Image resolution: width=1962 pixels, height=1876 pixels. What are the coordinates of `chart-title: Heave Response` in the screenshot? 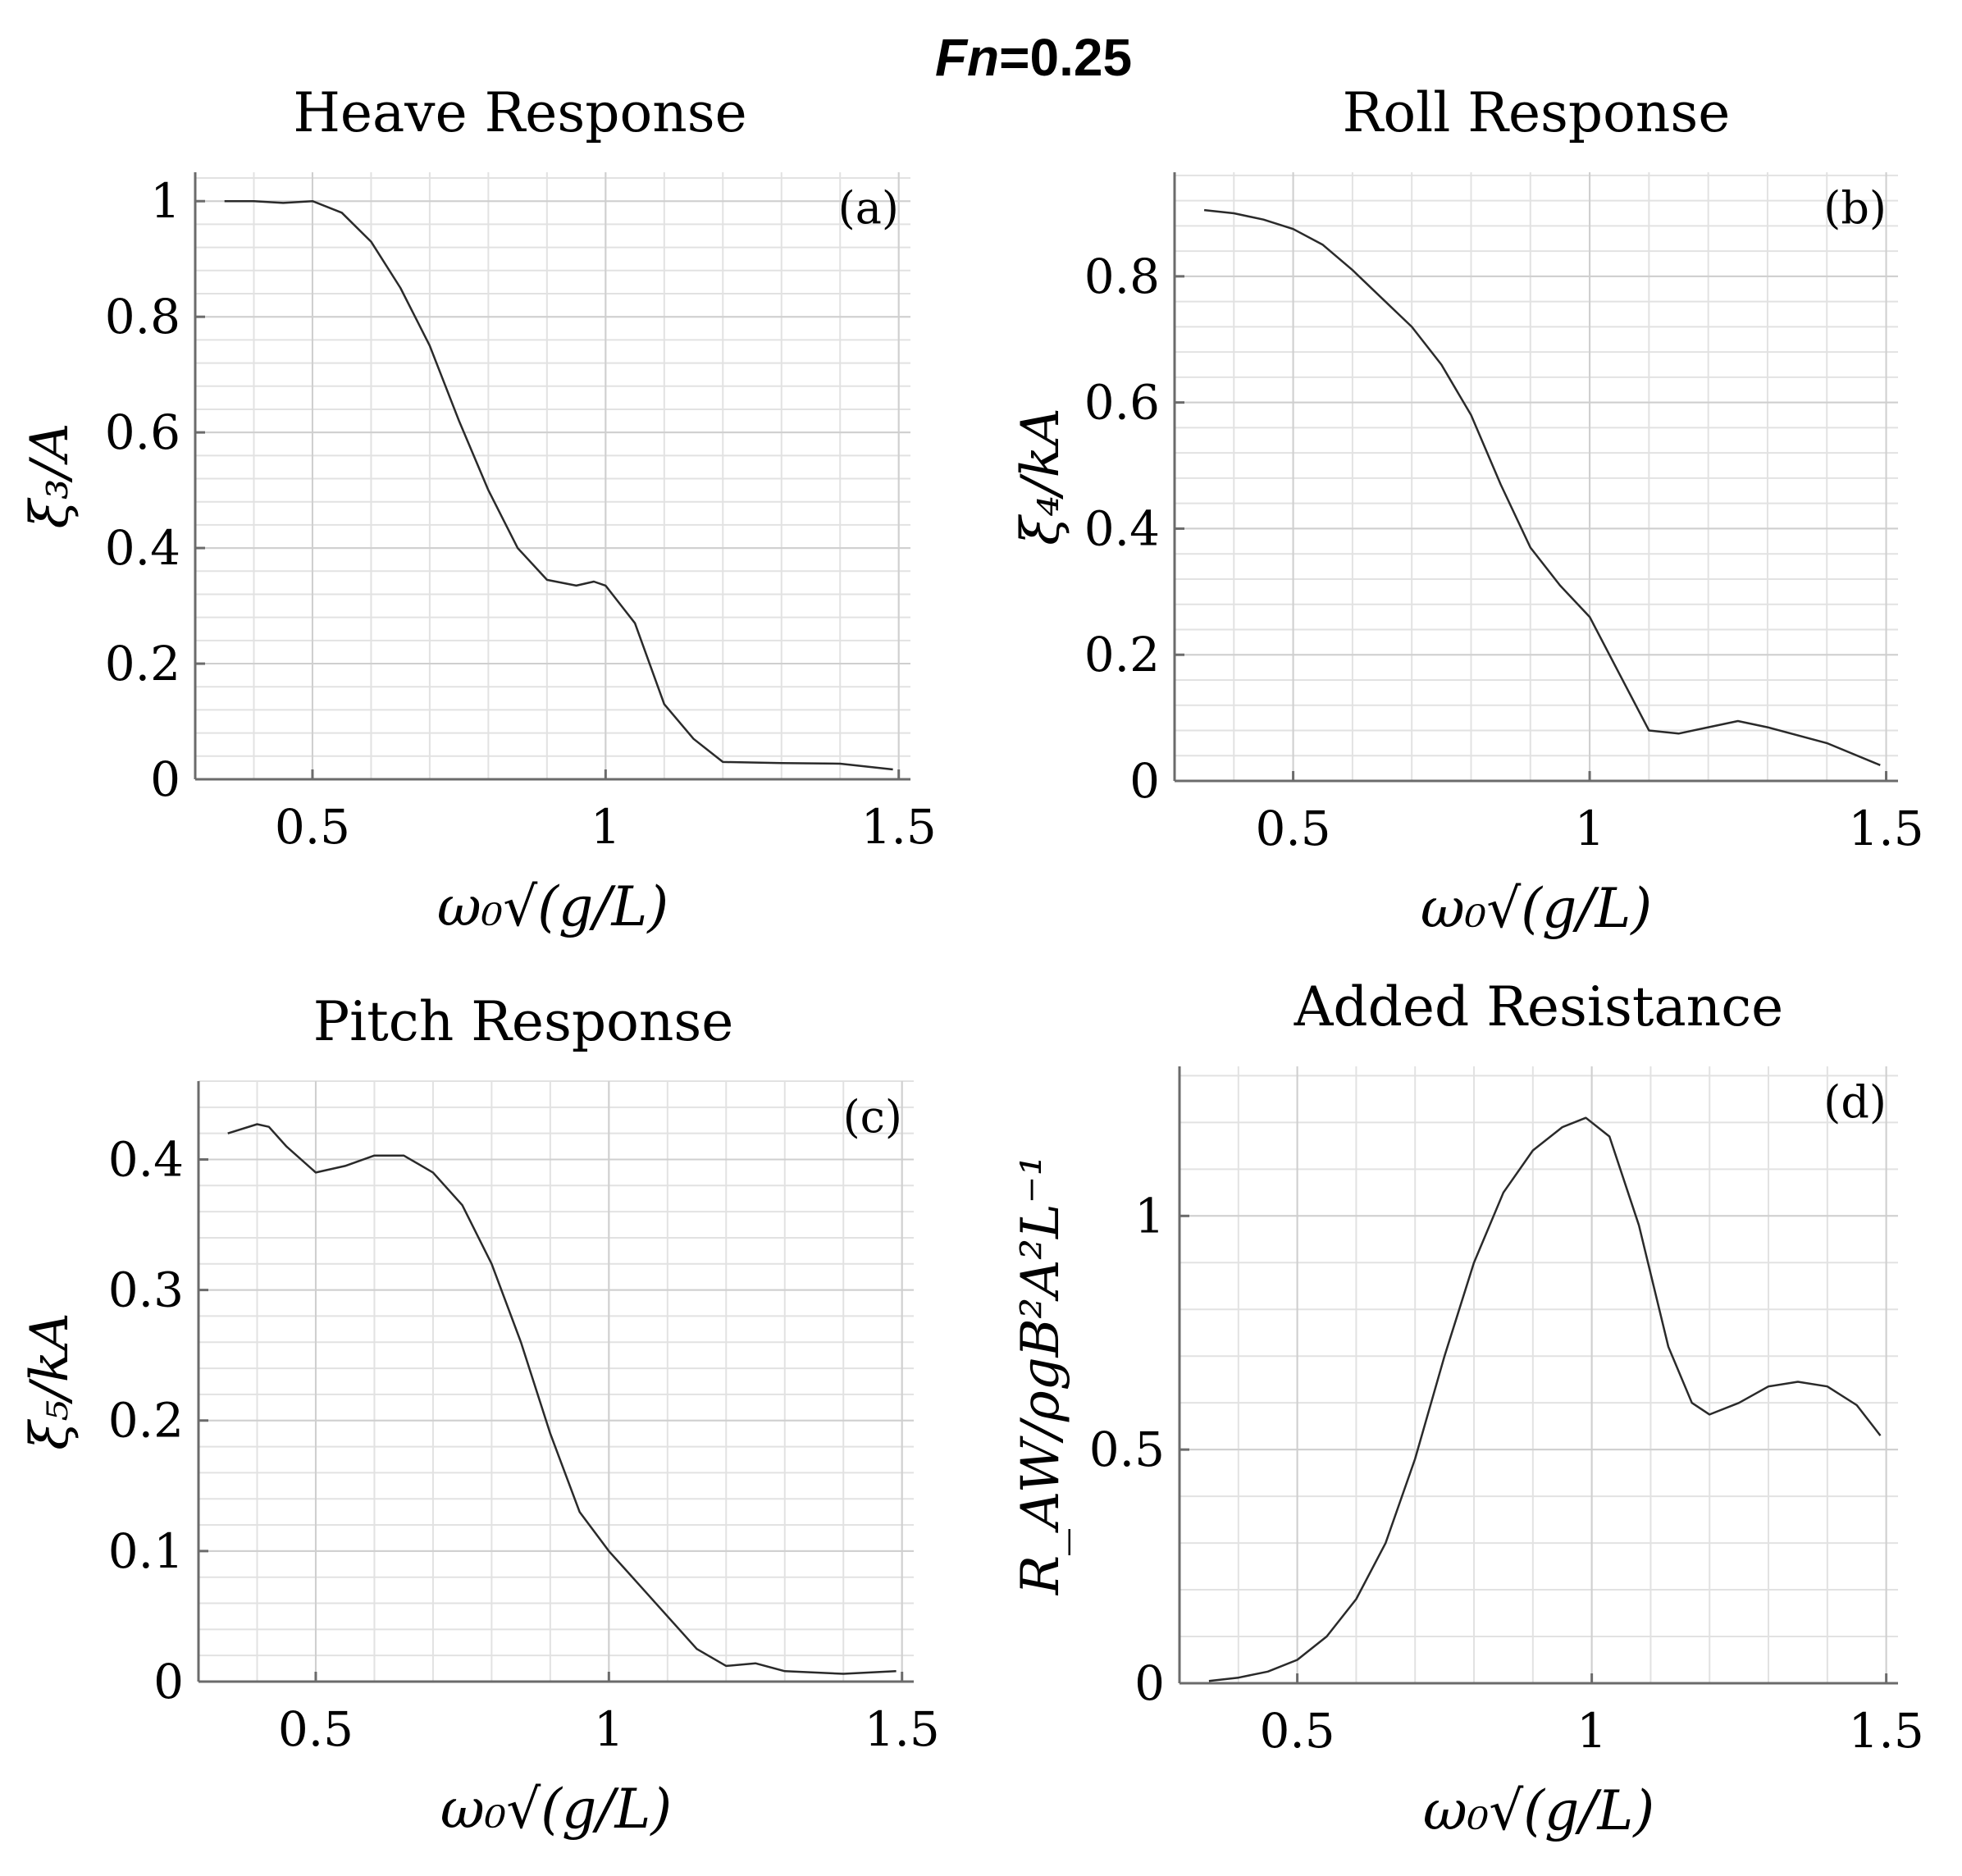 It's located at (519, 113).